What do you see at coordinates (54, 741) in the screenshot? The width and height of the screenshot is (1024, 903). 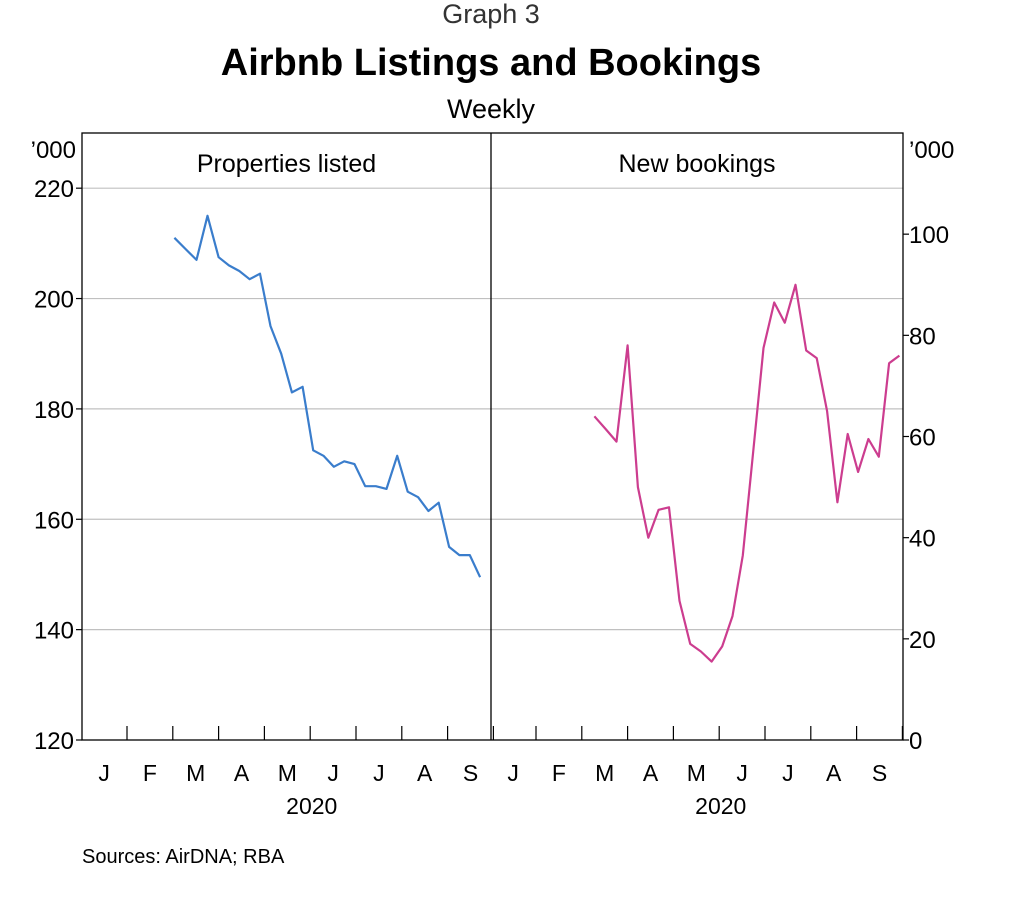 I see `y-tick-label: 120` at bounding box center [54, 741].